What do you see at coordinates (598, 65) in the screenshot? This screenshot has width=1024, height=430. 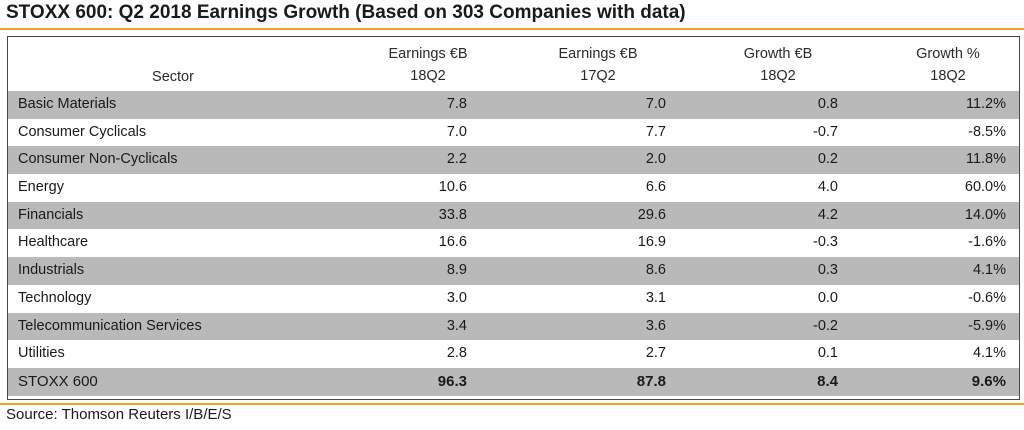 I see `header-earnings-17q2: Earnings €B 17Q2` at bounding box center [598, 65].